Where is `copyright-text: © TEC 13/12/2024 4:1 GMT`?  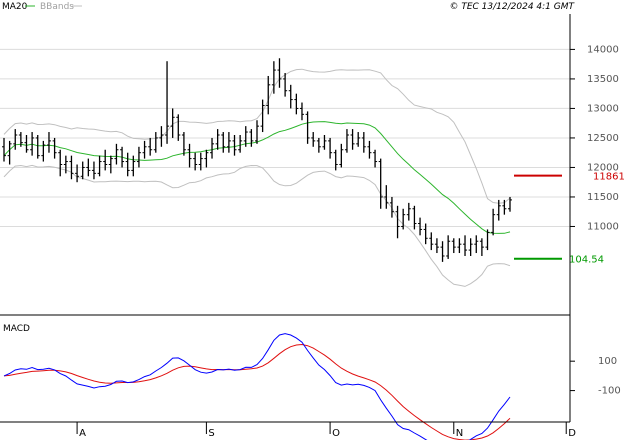
copyright-text: © TEC 13/12/2024 4:1 GMT is located at coordinates (512, 7).